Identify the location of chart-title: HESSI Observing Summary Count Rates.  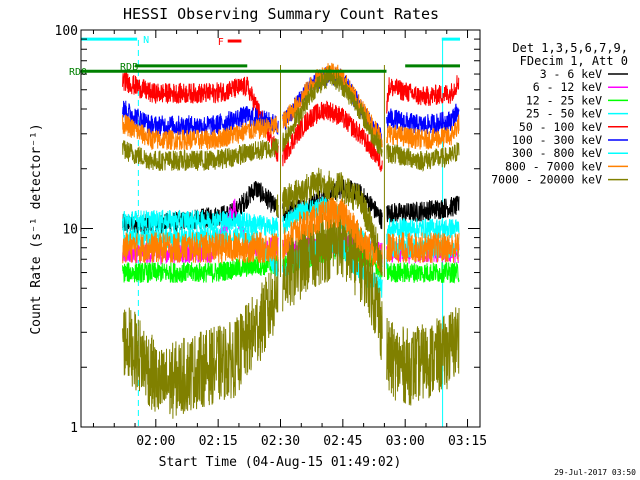
(281, 14).